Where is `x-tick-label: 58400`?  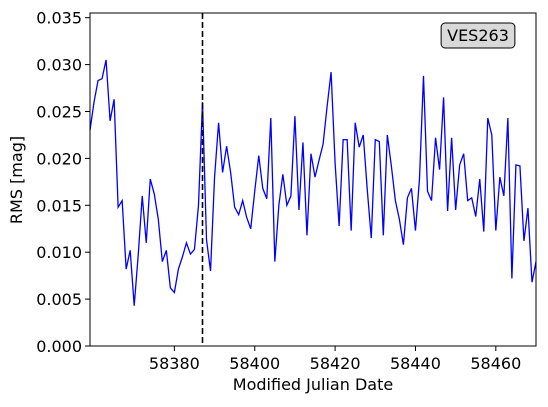
x-tick-label: 58400 is located at coordinates (254, 363).